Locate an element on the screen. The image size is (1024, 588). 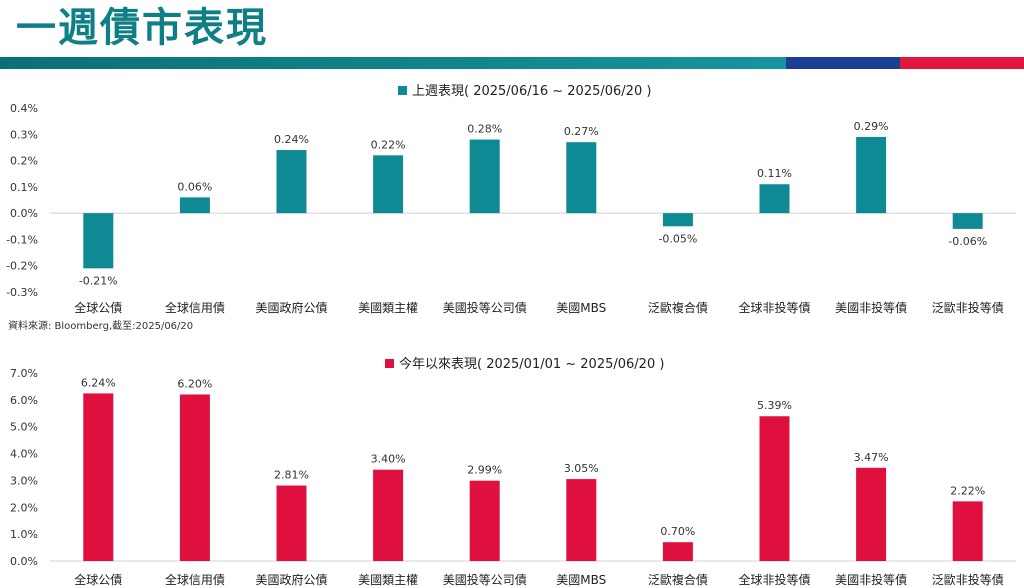
y-tick-label: 0.3% is located at coordinates (24, 134).